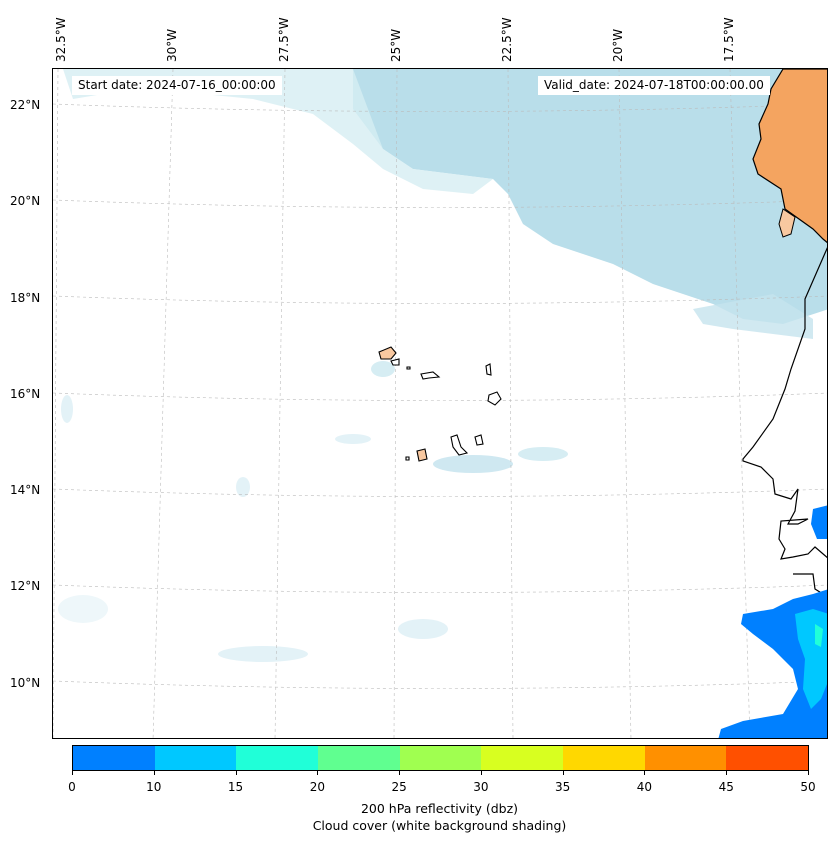 Image resolution: width=837 pixels, height=843 pixels. What do you see at coordinates (408, 368) in the screenshot?
I see `island-santa-luzia` at bounding box center [408, 368].